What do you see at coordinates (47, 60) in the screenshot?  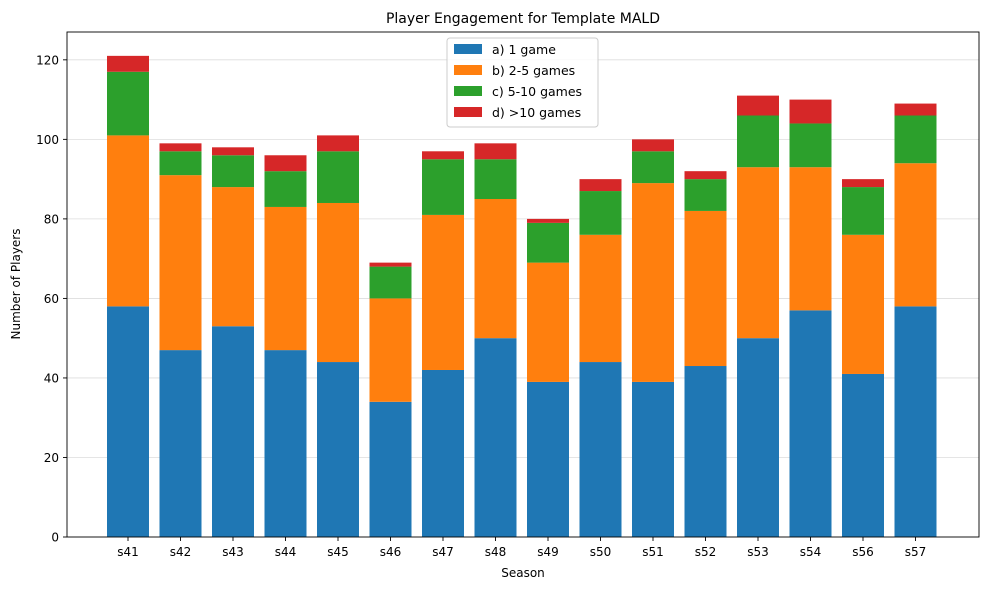 I see `y-tick-label: 120` at bounding box center [47, 60].